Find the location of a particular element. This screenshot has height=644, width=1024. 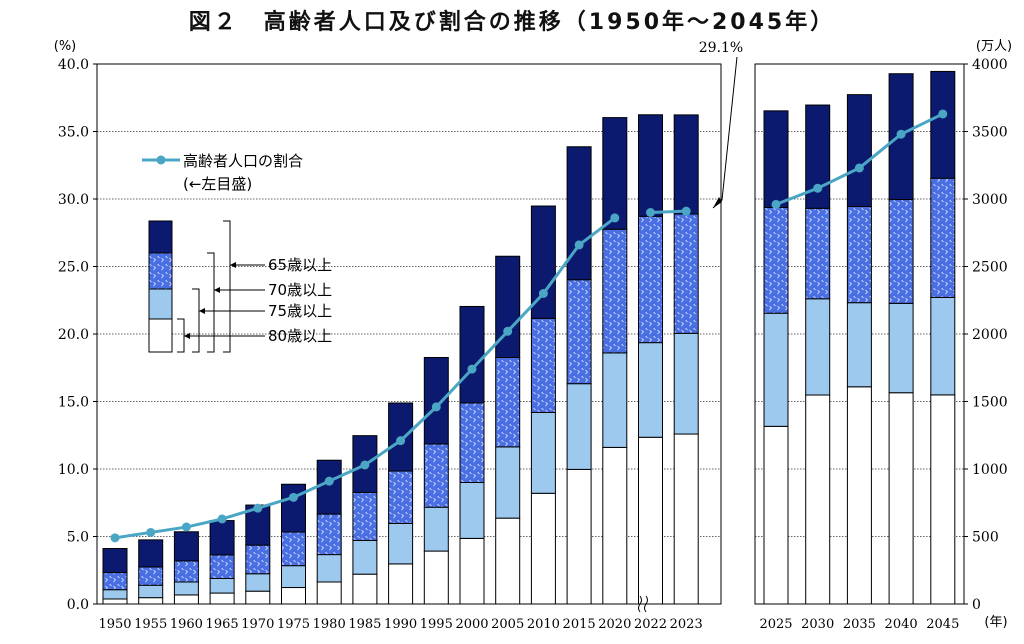

right-tick-label: 1500 is located at coordinates (990, 403).